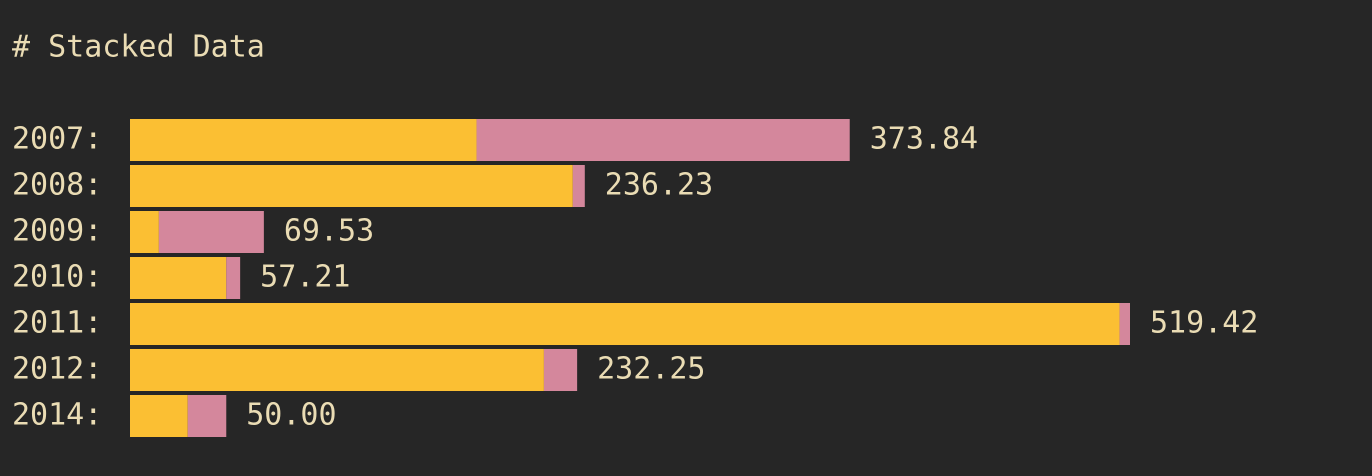 This screenshot has height=476, width=1372. Describe the element at coordinates (57, 323) in the screenshot. I see `category-label: 2011:` at that location.